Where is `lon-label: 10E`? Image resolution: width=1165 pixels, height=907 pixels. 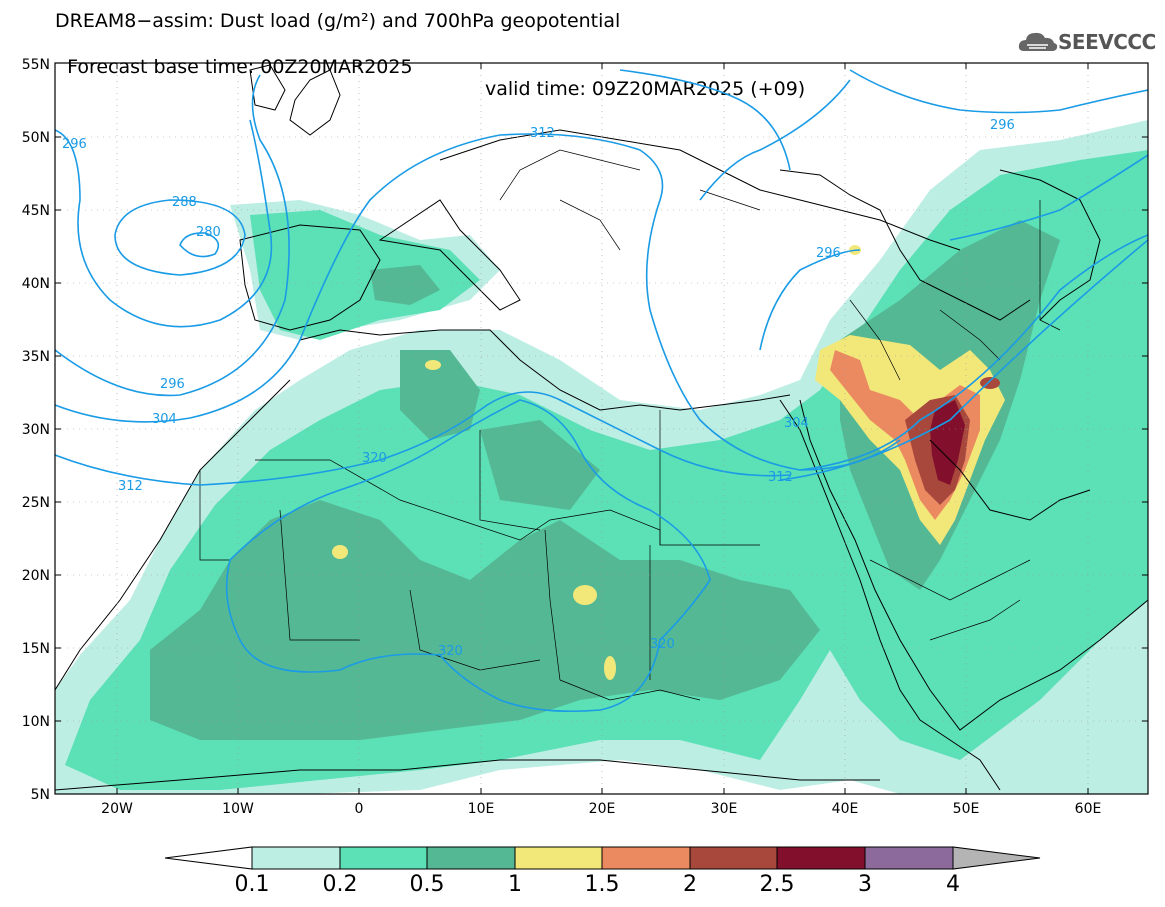 lon-label: 10E is located at coordinates (481, 809).